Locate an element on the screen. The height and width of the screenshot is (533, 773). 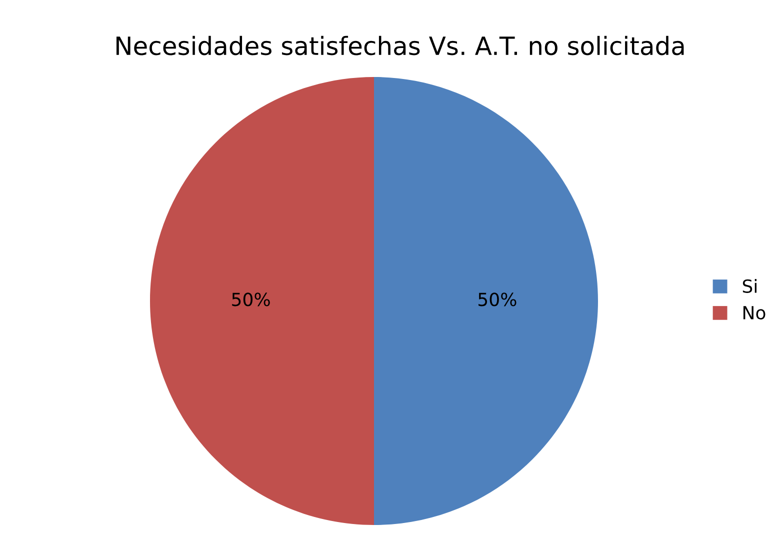
legend-label: Si is located at coordinates (749, 286).